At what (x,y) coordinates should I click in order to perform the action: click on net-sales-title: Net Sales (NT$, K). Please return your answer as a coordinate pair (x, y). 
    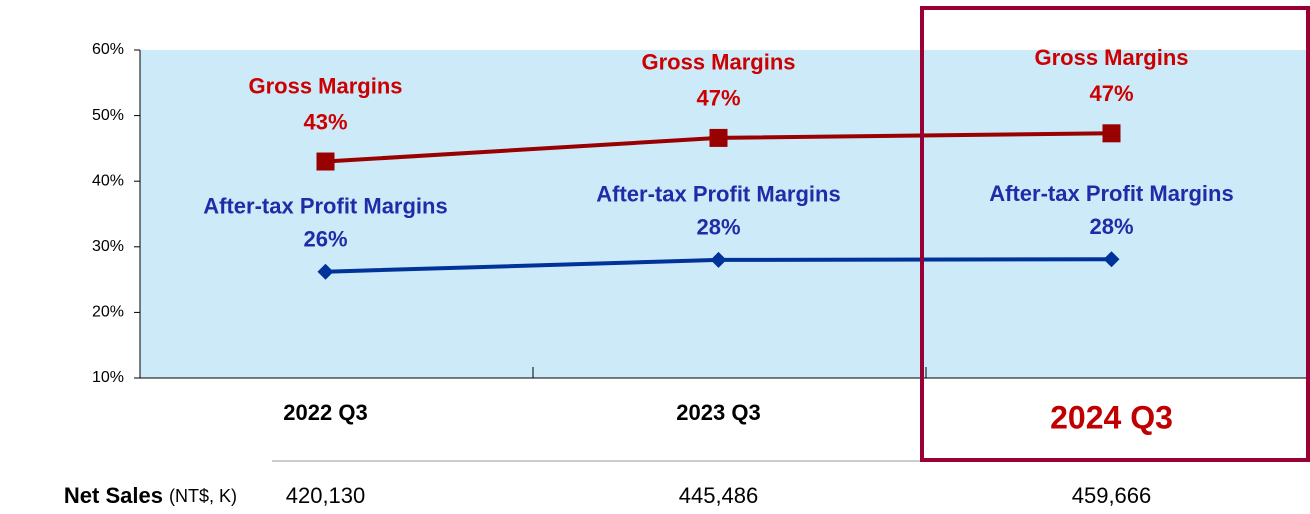
    Looking at the image, I should click on (150, 495).